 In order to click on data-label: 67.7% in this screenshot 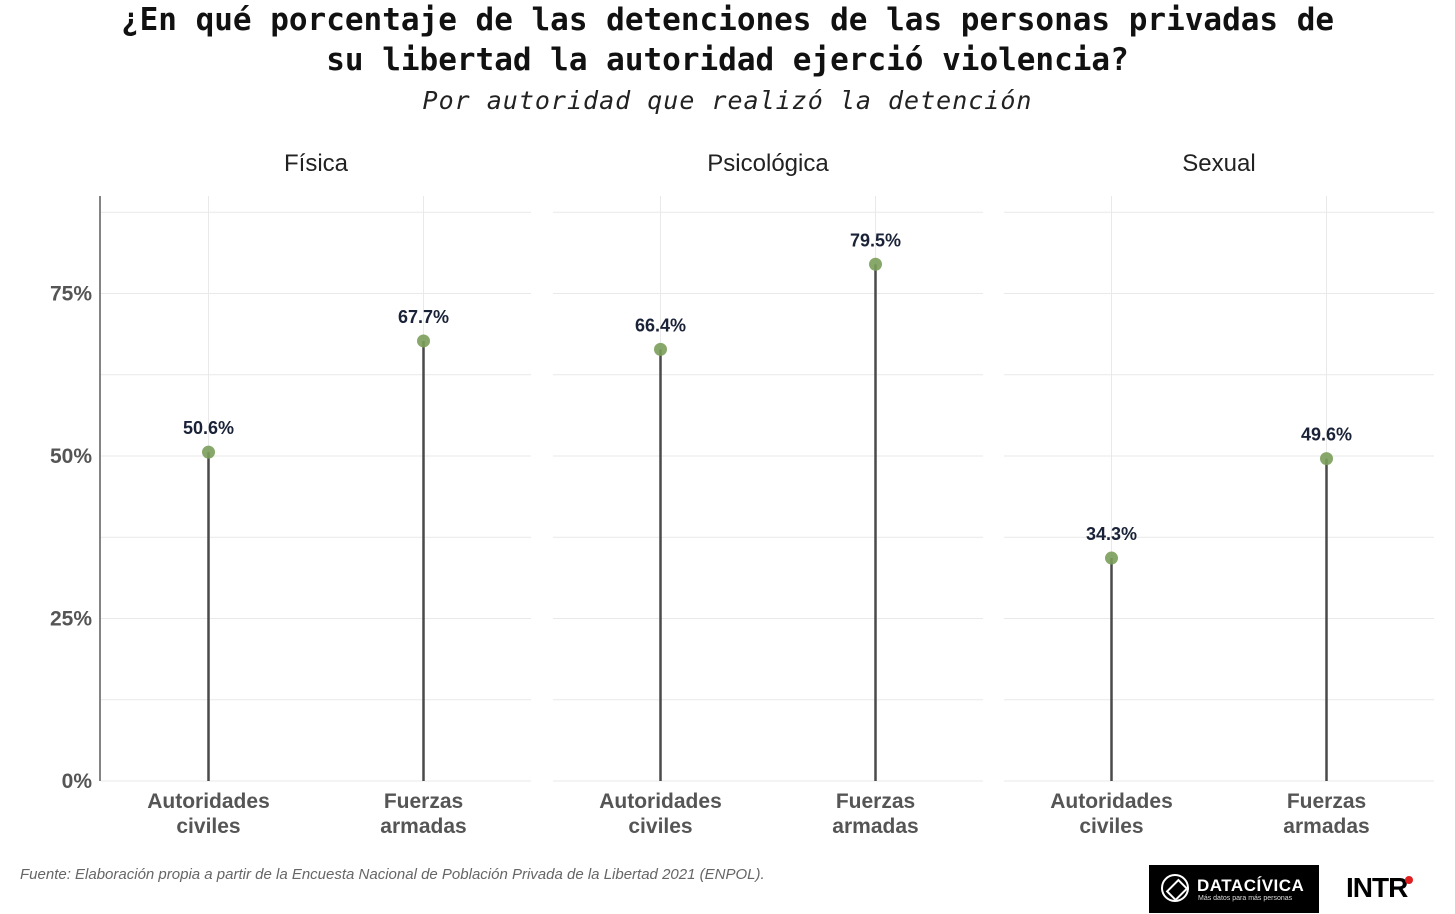, I will do `click(423, 317)`.